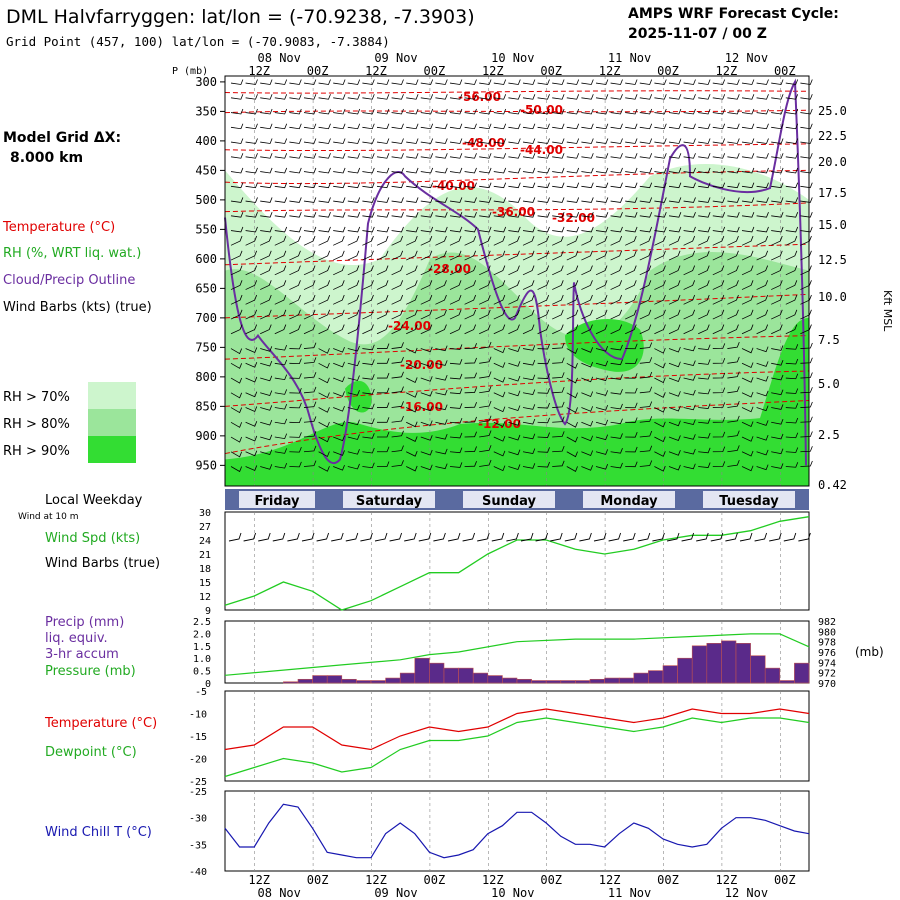 The width and height of the screenshot is (900, 900). What do you see at coordinates (206, 141) in the screenshot?
I see `pressure-tick-label: 400` at bounding box center [206, 141].